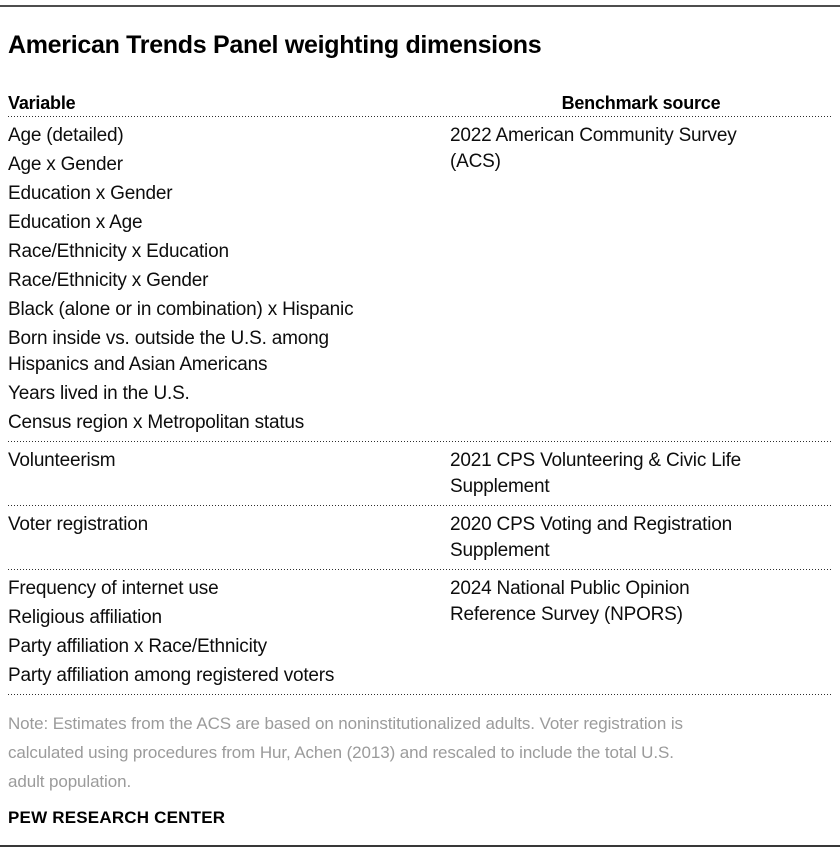 The width and height of the screenshot is (840, 856). What do you see at coordinates (85, 617) in the screenshot?
I see `variable-item: Religious affiliation` at bounding box center [85, 617].